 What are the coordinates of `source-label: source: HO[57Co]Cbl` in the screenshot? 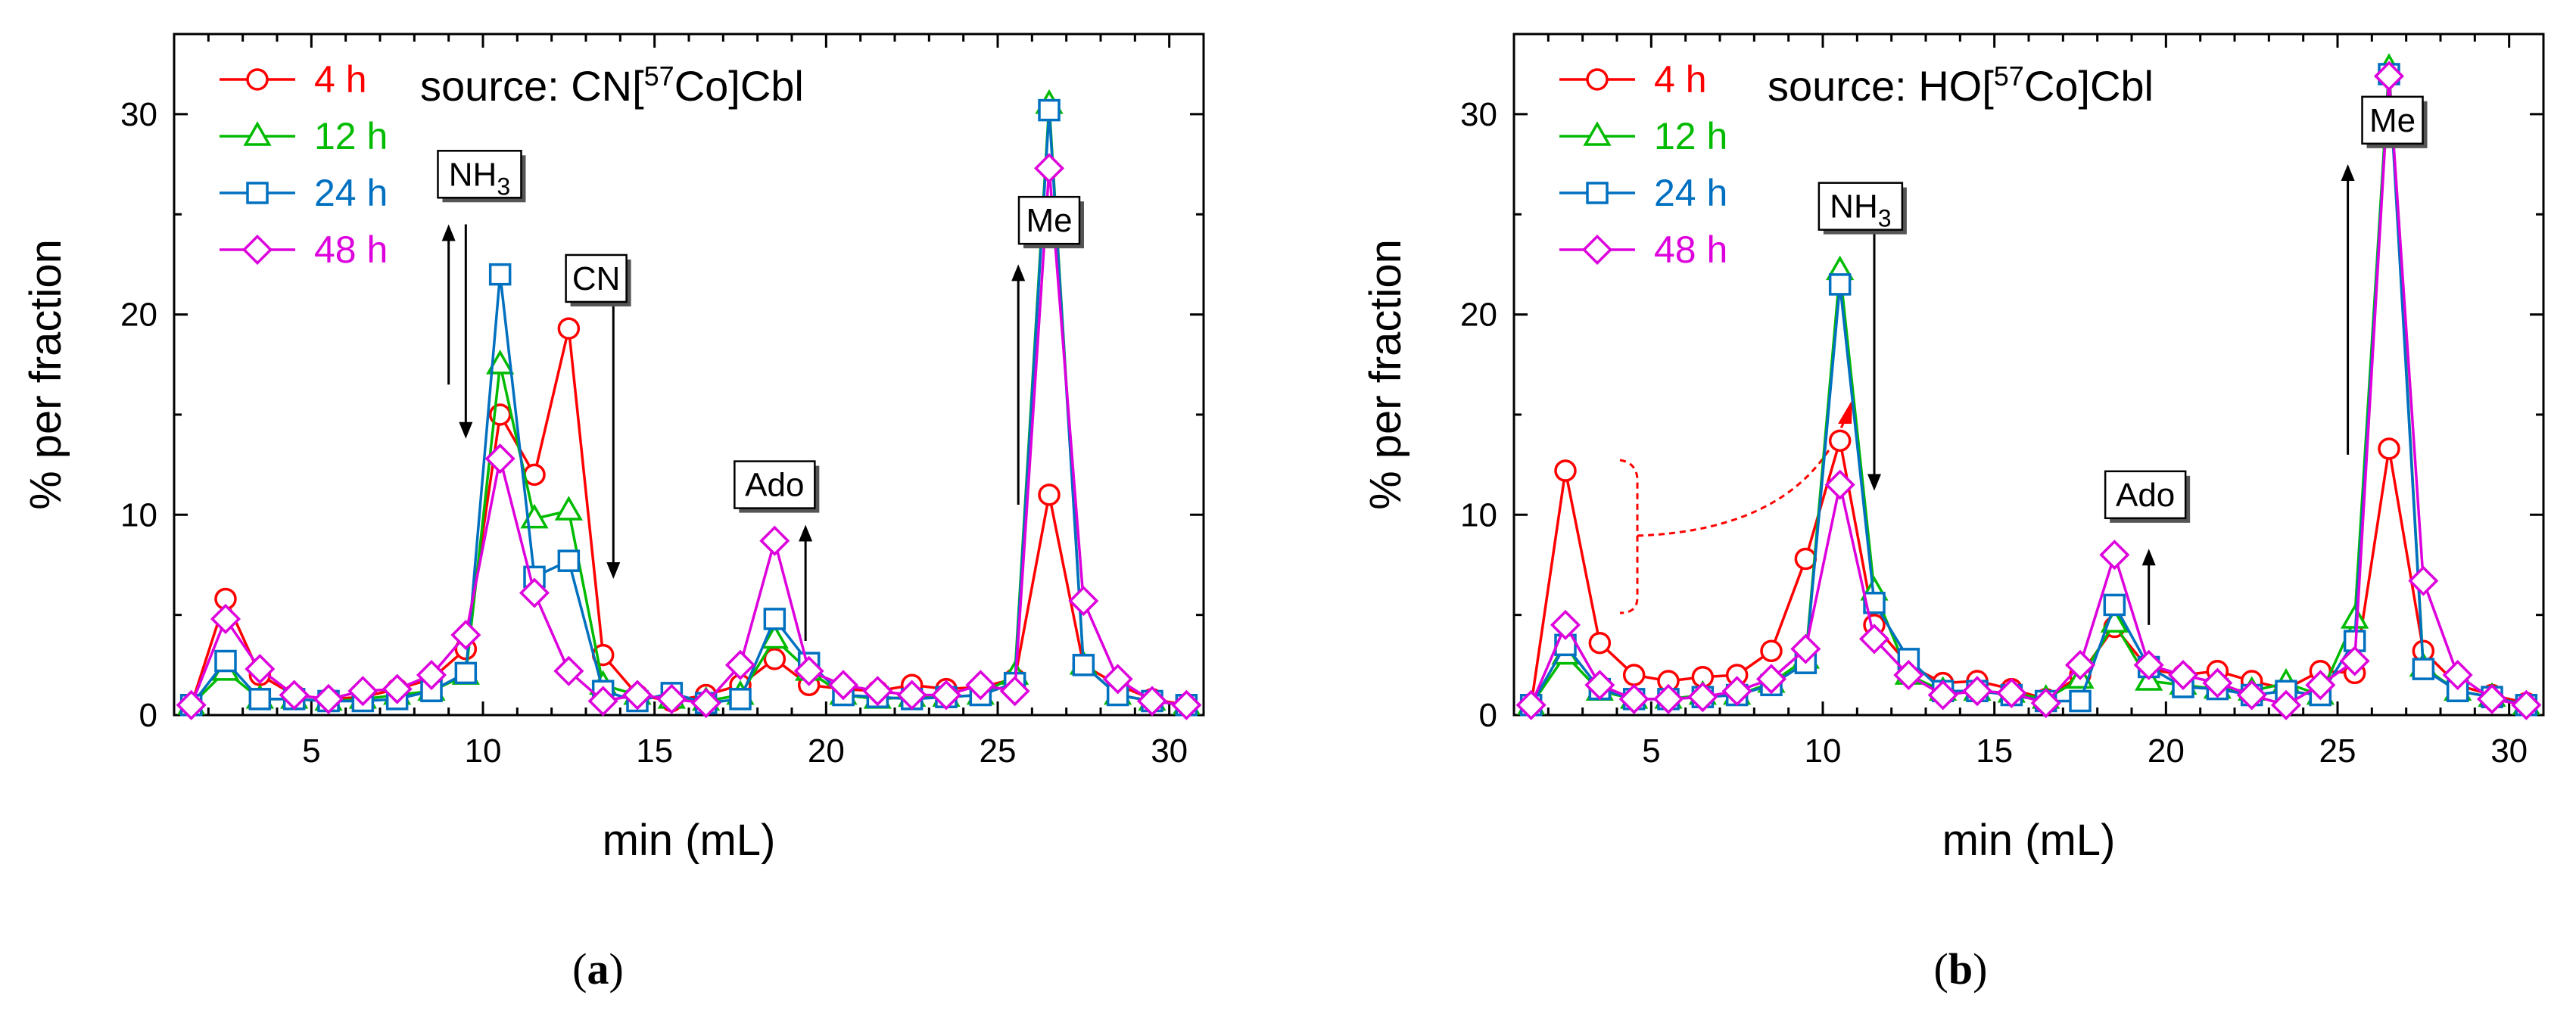 It's located at (1961, 85).